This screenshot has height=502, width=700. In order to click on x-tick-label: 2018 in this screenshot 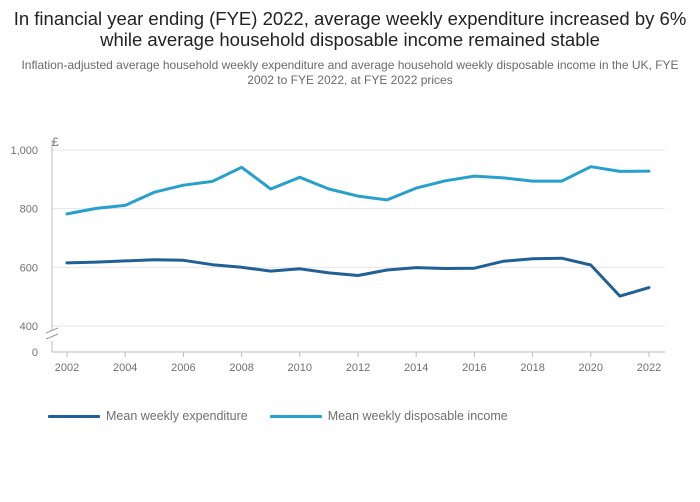, I will do `click(532, 368)`.